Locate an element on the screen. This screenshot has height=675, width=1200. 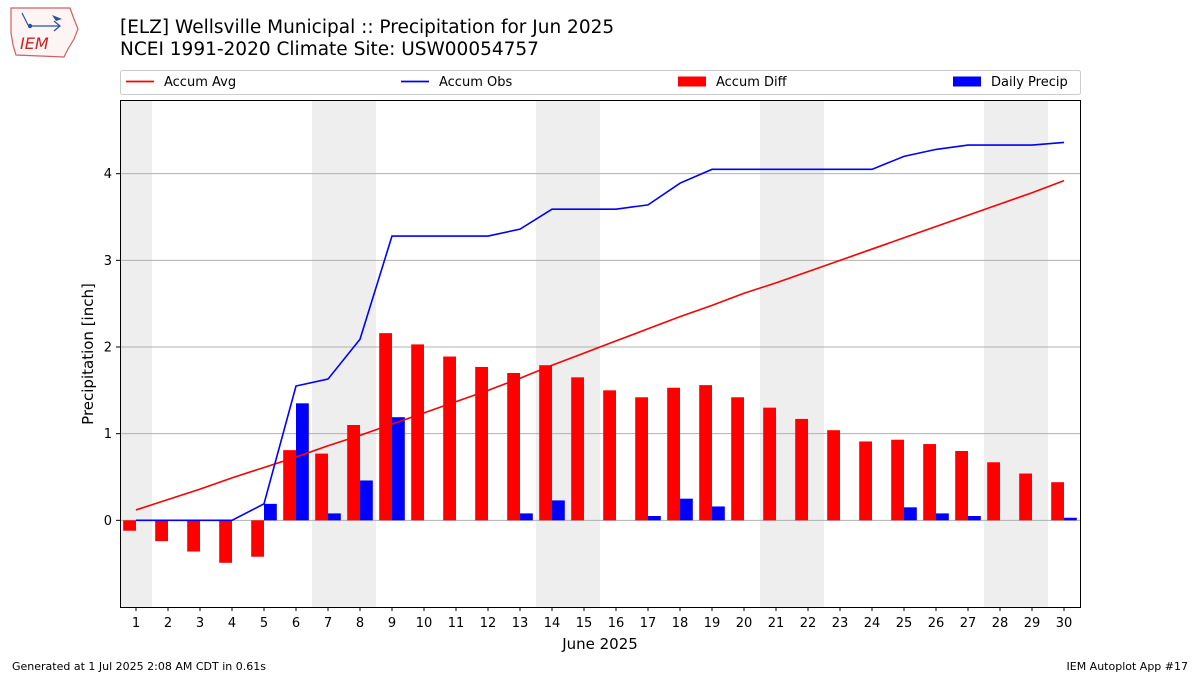
x-tick-label: 24 is located at coordinates (872, 623).